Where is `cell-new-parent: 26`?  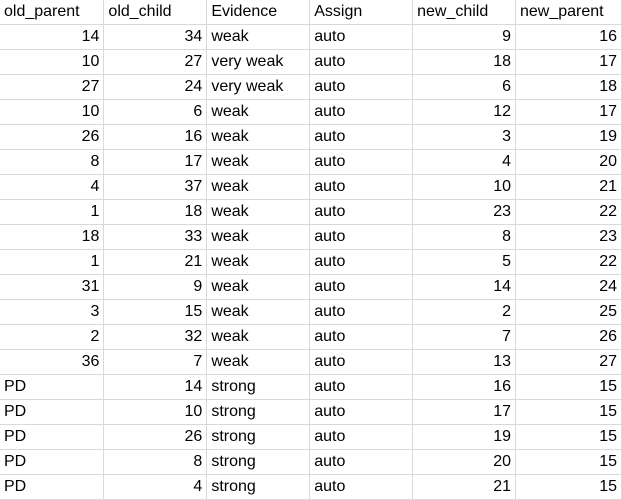 cell-new-parent: 26 is located at coordinates (568, 337).